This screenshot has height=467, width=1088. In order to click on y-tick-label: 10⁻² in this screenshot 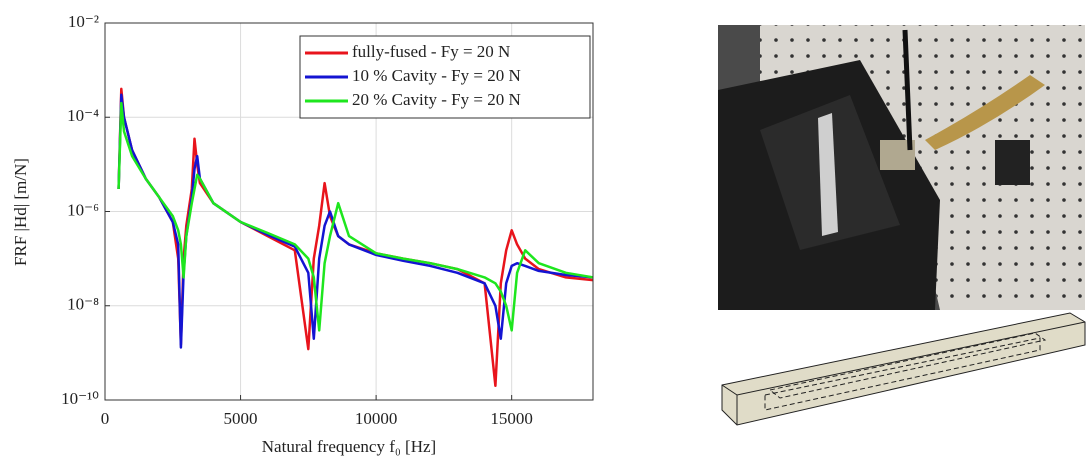, I will do `click(83, 21)`.